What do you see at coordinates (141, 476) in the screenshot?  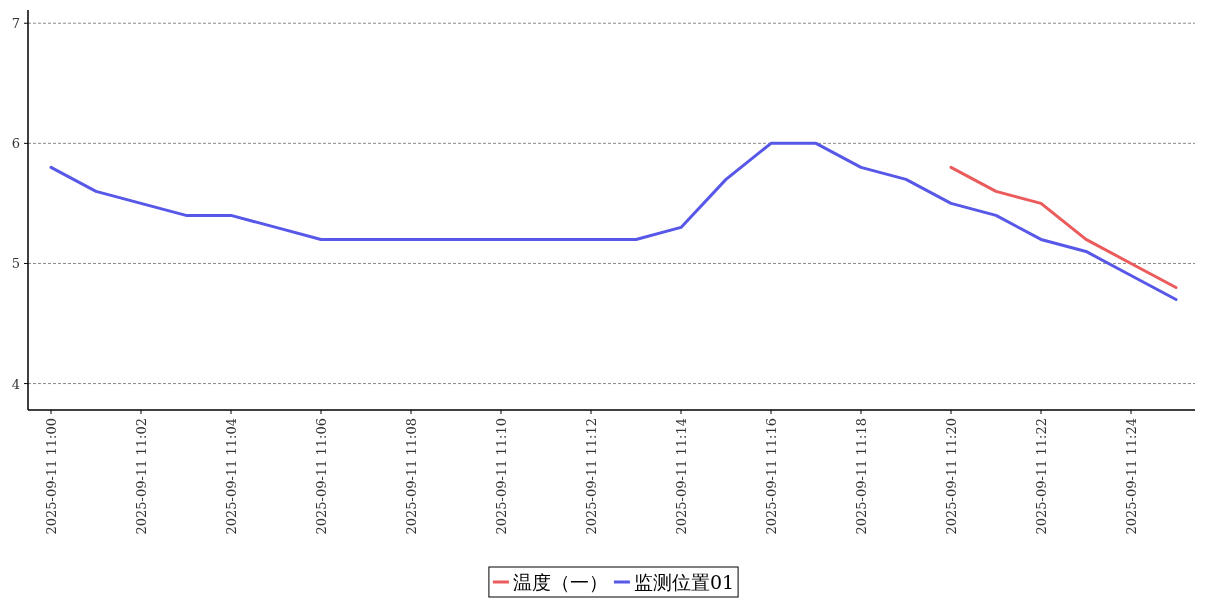 I see `x-tick-label: 2025-09-11 11:02` at bounding box center [141, 476].